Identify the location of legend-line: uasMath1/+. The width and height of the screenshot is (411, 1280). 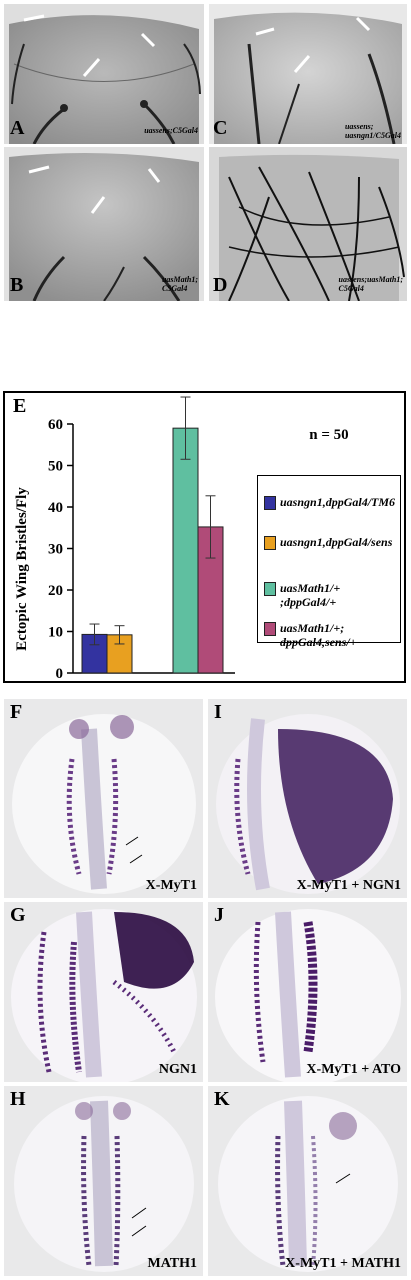
(310, 588).